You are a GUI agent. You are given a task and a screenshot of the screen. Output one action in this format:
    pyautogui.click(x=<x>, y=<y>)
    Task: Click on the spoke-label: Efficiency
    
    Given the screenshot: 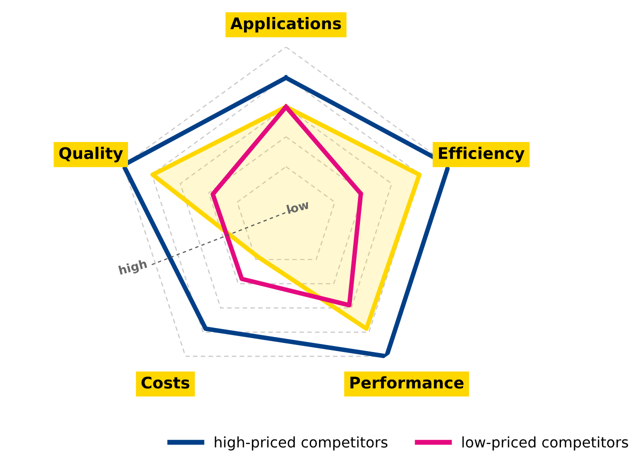 What is the action you would take?
    pyautogui.click(x=481, y=154)
    